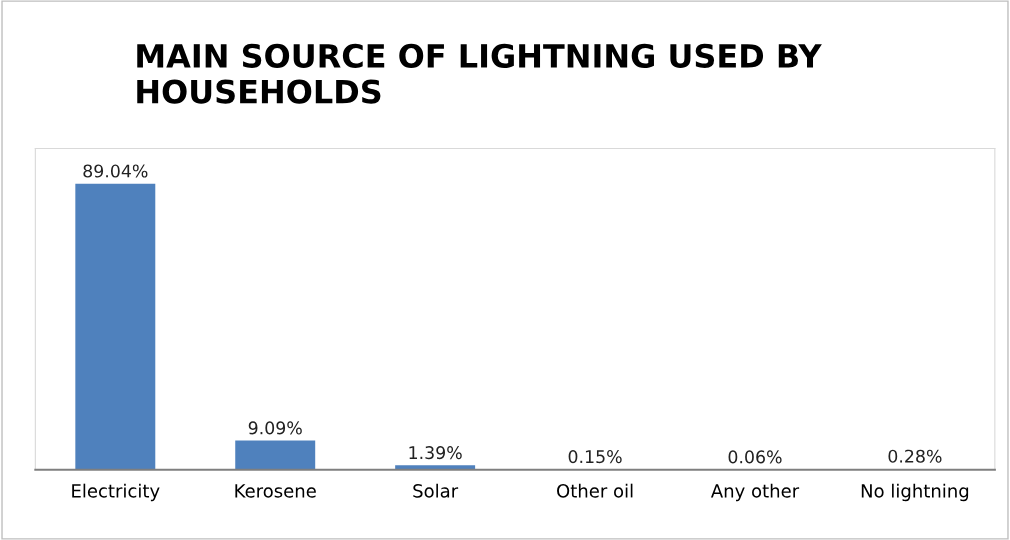  I want to click on x-tick-label: Kerosene, so click(275, 491).